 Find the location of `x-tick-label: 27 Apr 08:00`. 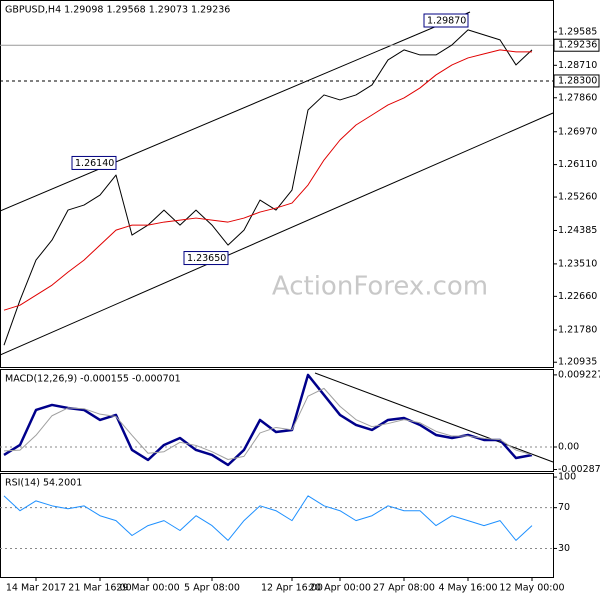

x-tick-label: 27 Apr 08:00 is located at coordinates (404, 588).